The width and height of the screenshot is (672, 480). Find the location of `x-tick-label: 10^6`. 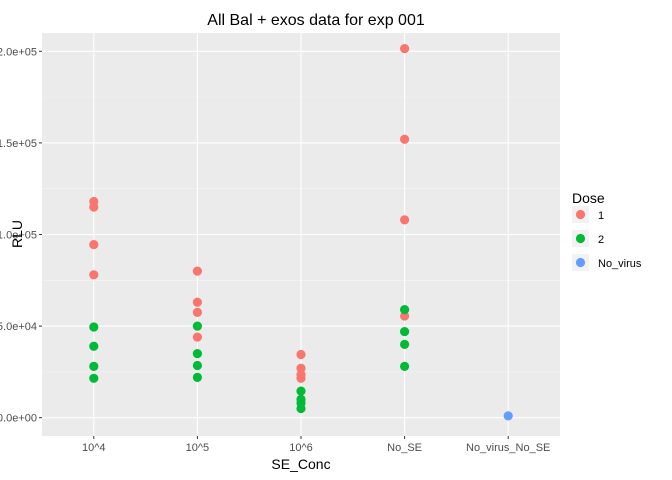

x-tick-label: 10^6 is located at coordinates (301, 448).